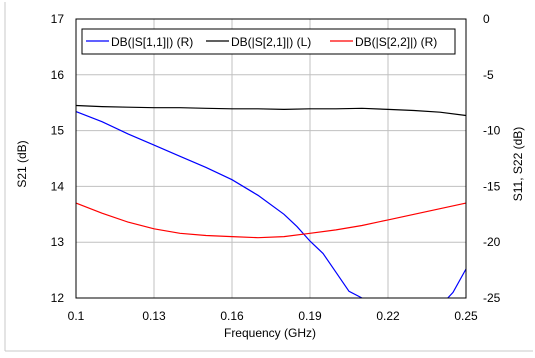 This screenshot has height=358, width=535. What do you see at coordinates (58, 131) in the screenshot?
I see `y-tick-label-left: 15` at bounding box center [58, 131].